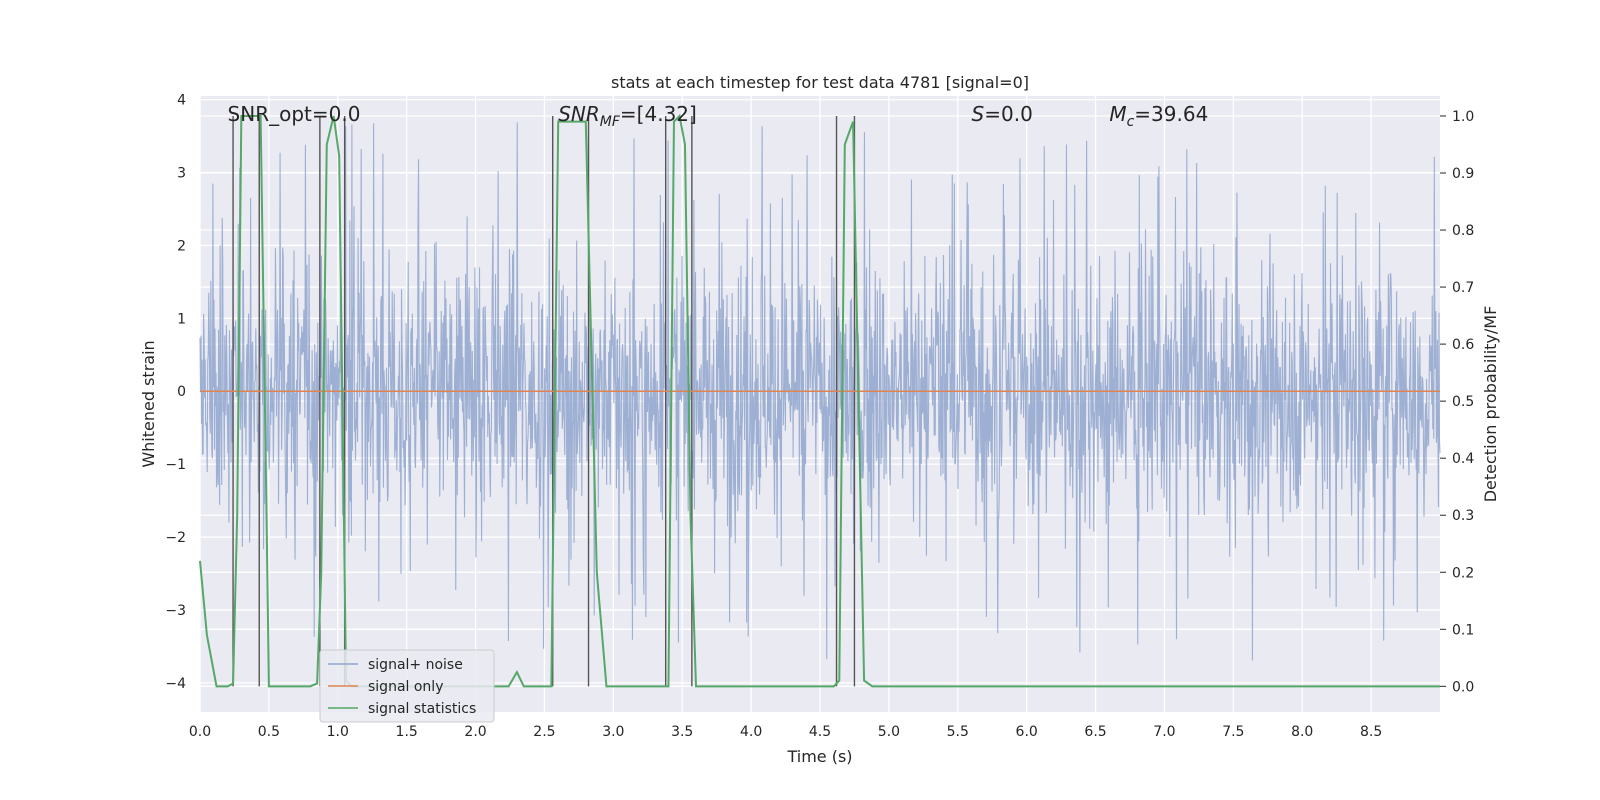 This screenshot has height=800, width=1600. I want to click on y2-axis-label: Detection probability/MF, so click(1490, 404).